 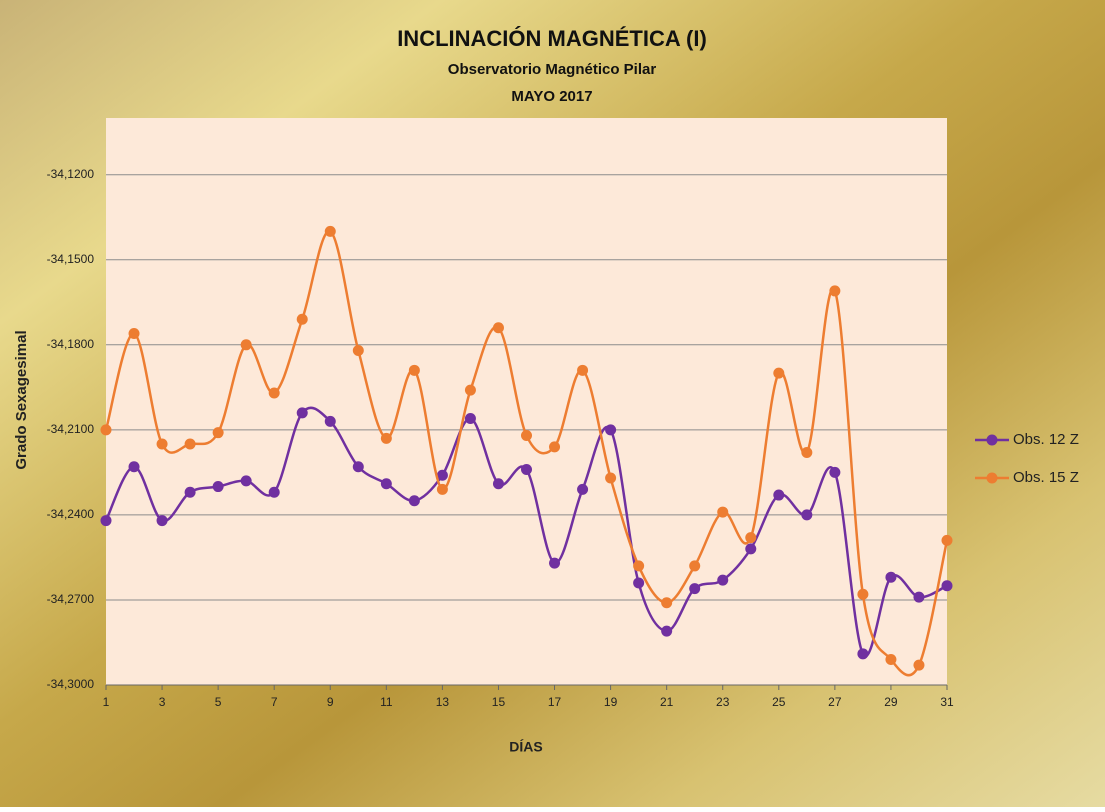 I want to click on x-tick-label: 27, so click(x=835, y=702).